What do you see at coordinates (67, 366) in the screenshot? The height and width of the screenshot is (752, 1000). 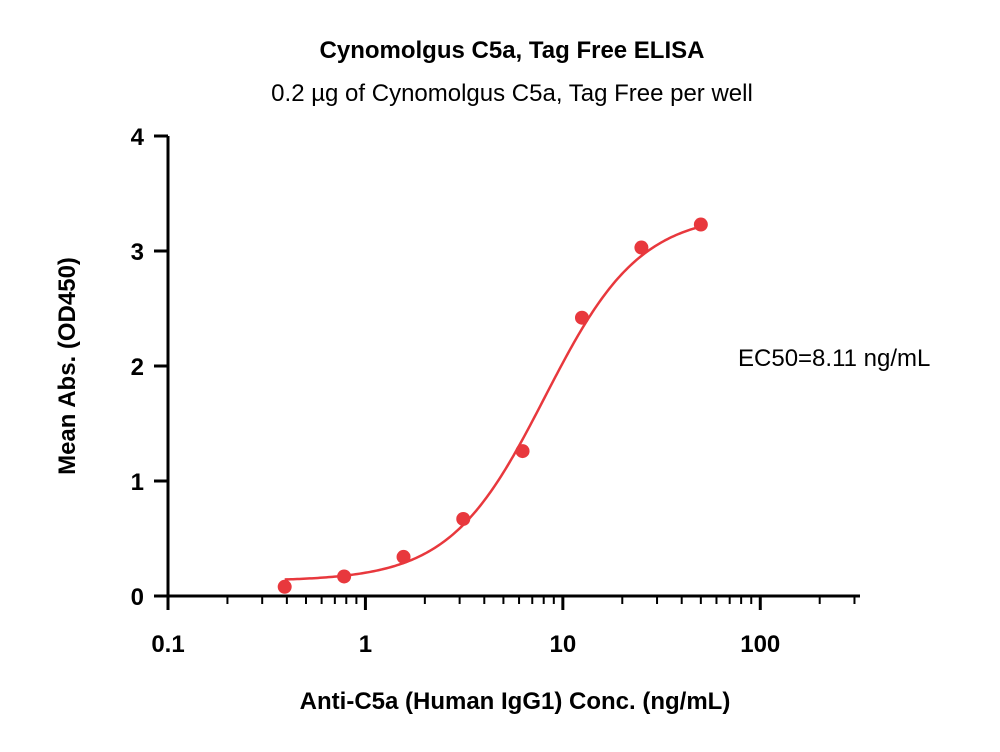 I see `y-axis-label: Mean Abs. (OD450)` at bounding box center [67, 366].